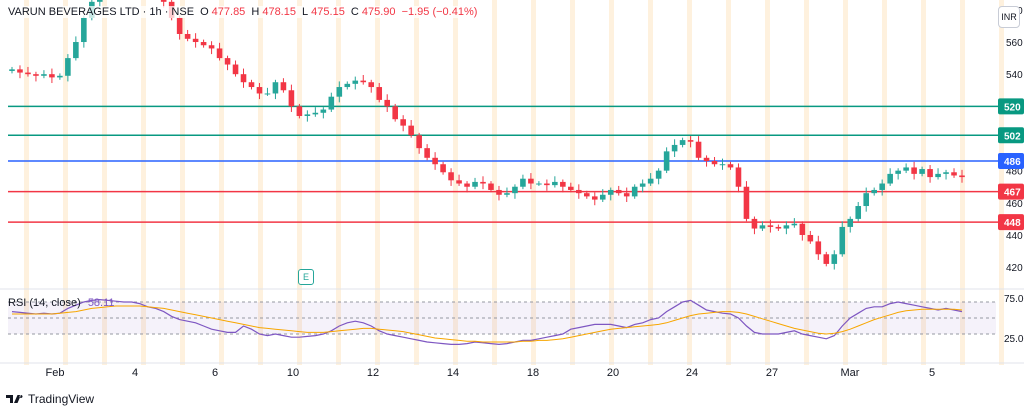 This screenshot has height=412, width=1024. I want to click on x-tick-label: 20, so click(613, 373).